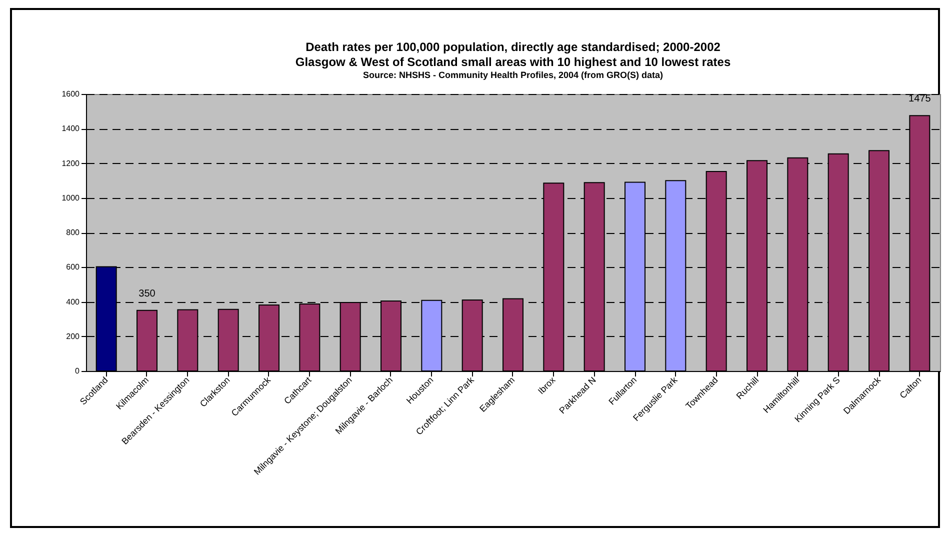 This screenshot has height=533, width=942. I want to click on data-label: 350, so click(147, 294).